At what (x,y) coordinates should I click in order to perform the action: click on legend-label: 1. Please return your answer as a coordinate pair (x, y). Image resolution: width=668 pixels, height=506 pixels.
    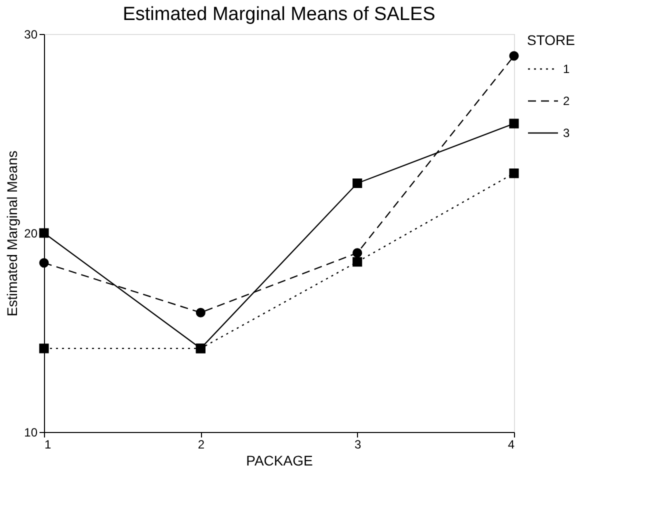
    Looking at the image, I should click on (566, 69).